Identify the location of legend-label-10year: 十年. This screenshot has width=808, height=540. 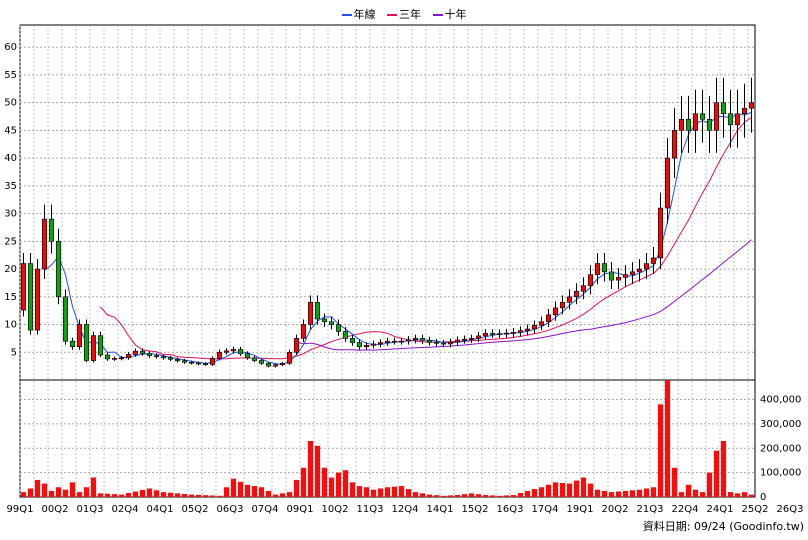
(455, 14).